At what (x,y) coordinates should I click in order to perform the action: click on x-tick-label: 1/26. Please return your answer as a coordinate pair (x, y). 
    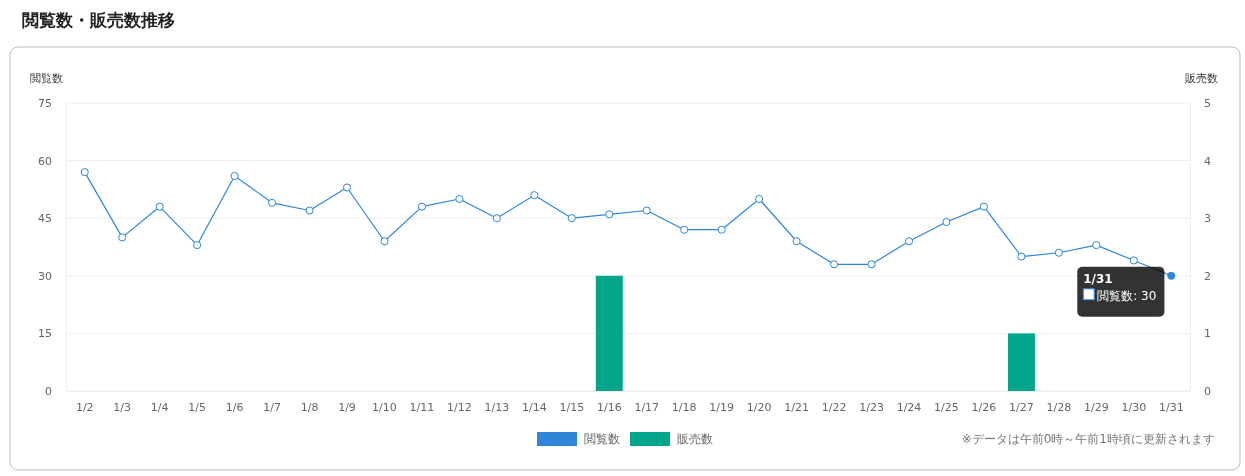
    Looking at the image, I should click on (984, 407).